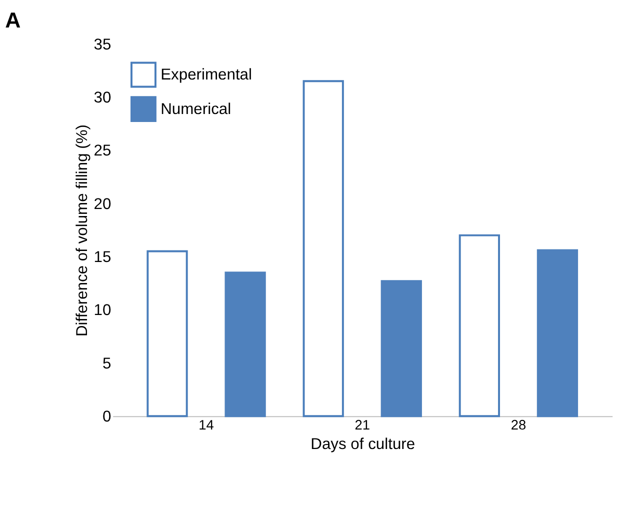 The image size is (617, 506). I want to click on x-tick-label: 28, so click(518, 424).